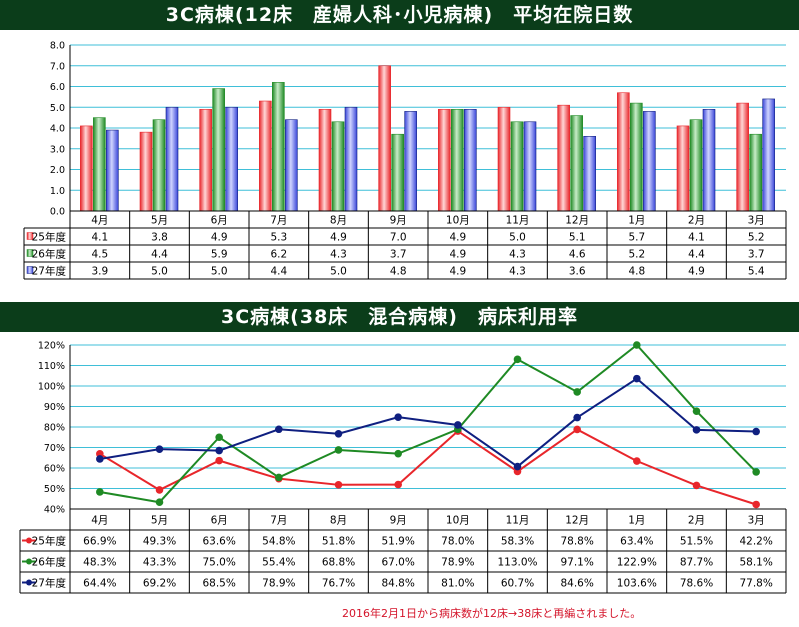  I want to click on y-tick-label: 0.0, so click(57, 212).